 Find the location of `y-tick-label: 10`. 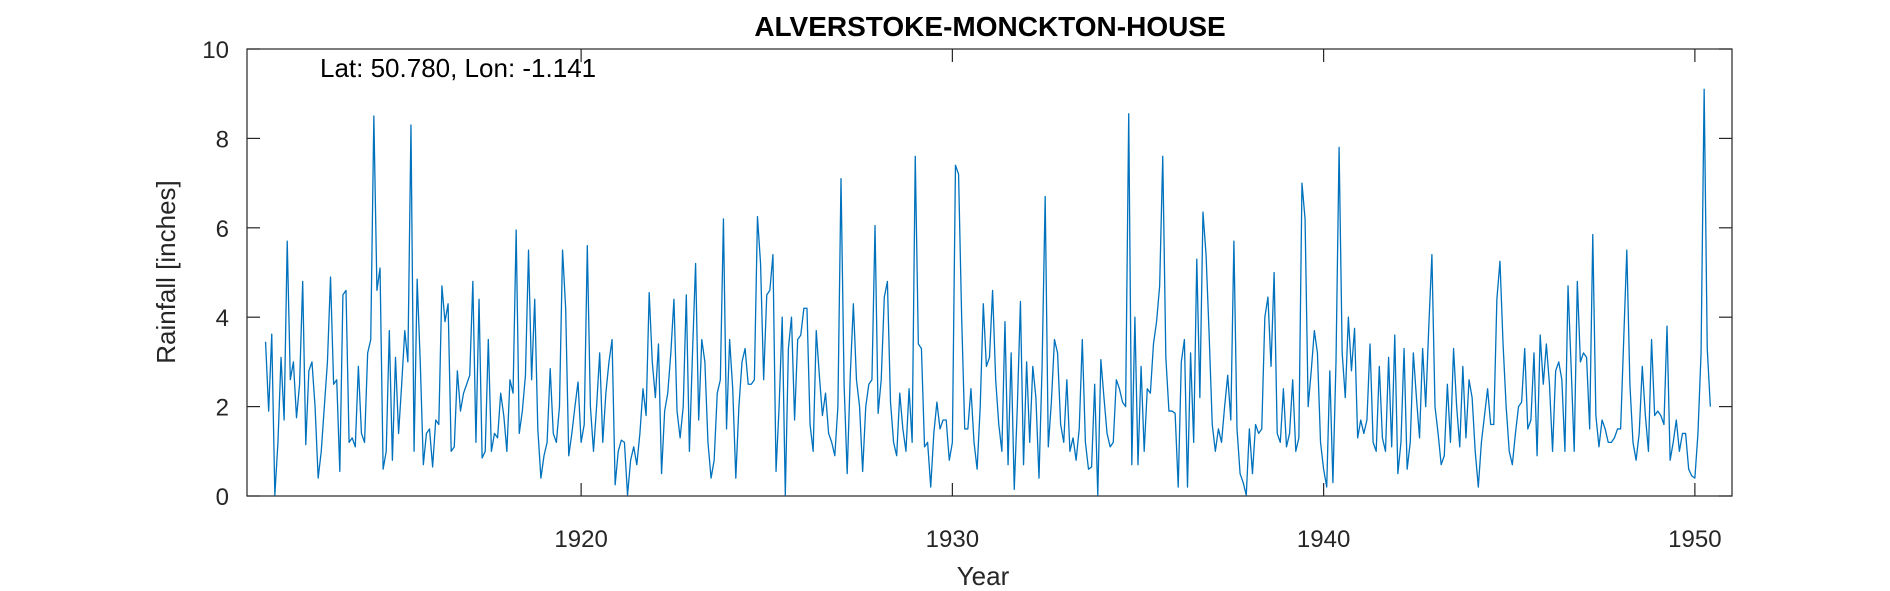

y-tick-label: 10 is located at coordinates (215, 50).